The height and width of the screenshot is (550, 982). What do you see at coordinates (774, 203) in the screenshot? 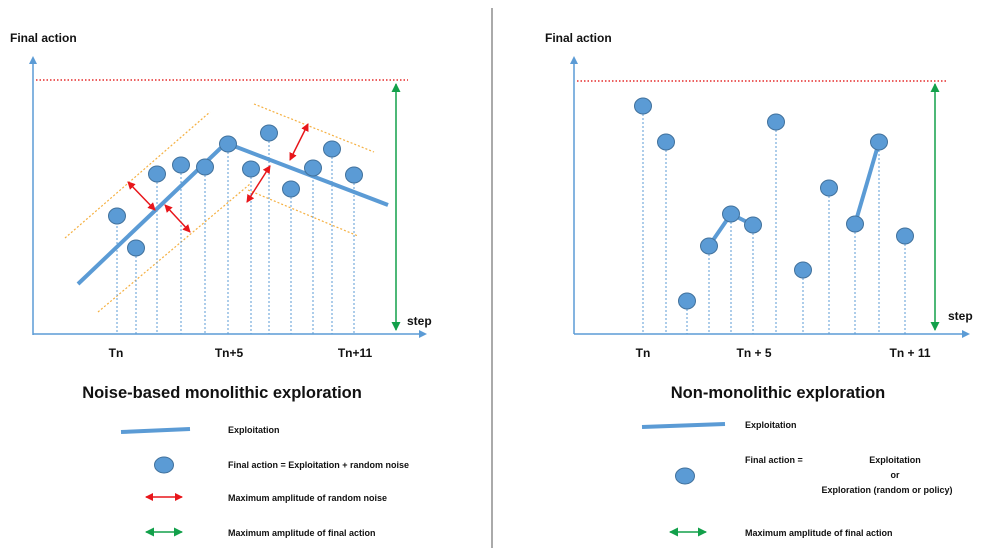
I see `right-points` at bounding box center [774, 203].